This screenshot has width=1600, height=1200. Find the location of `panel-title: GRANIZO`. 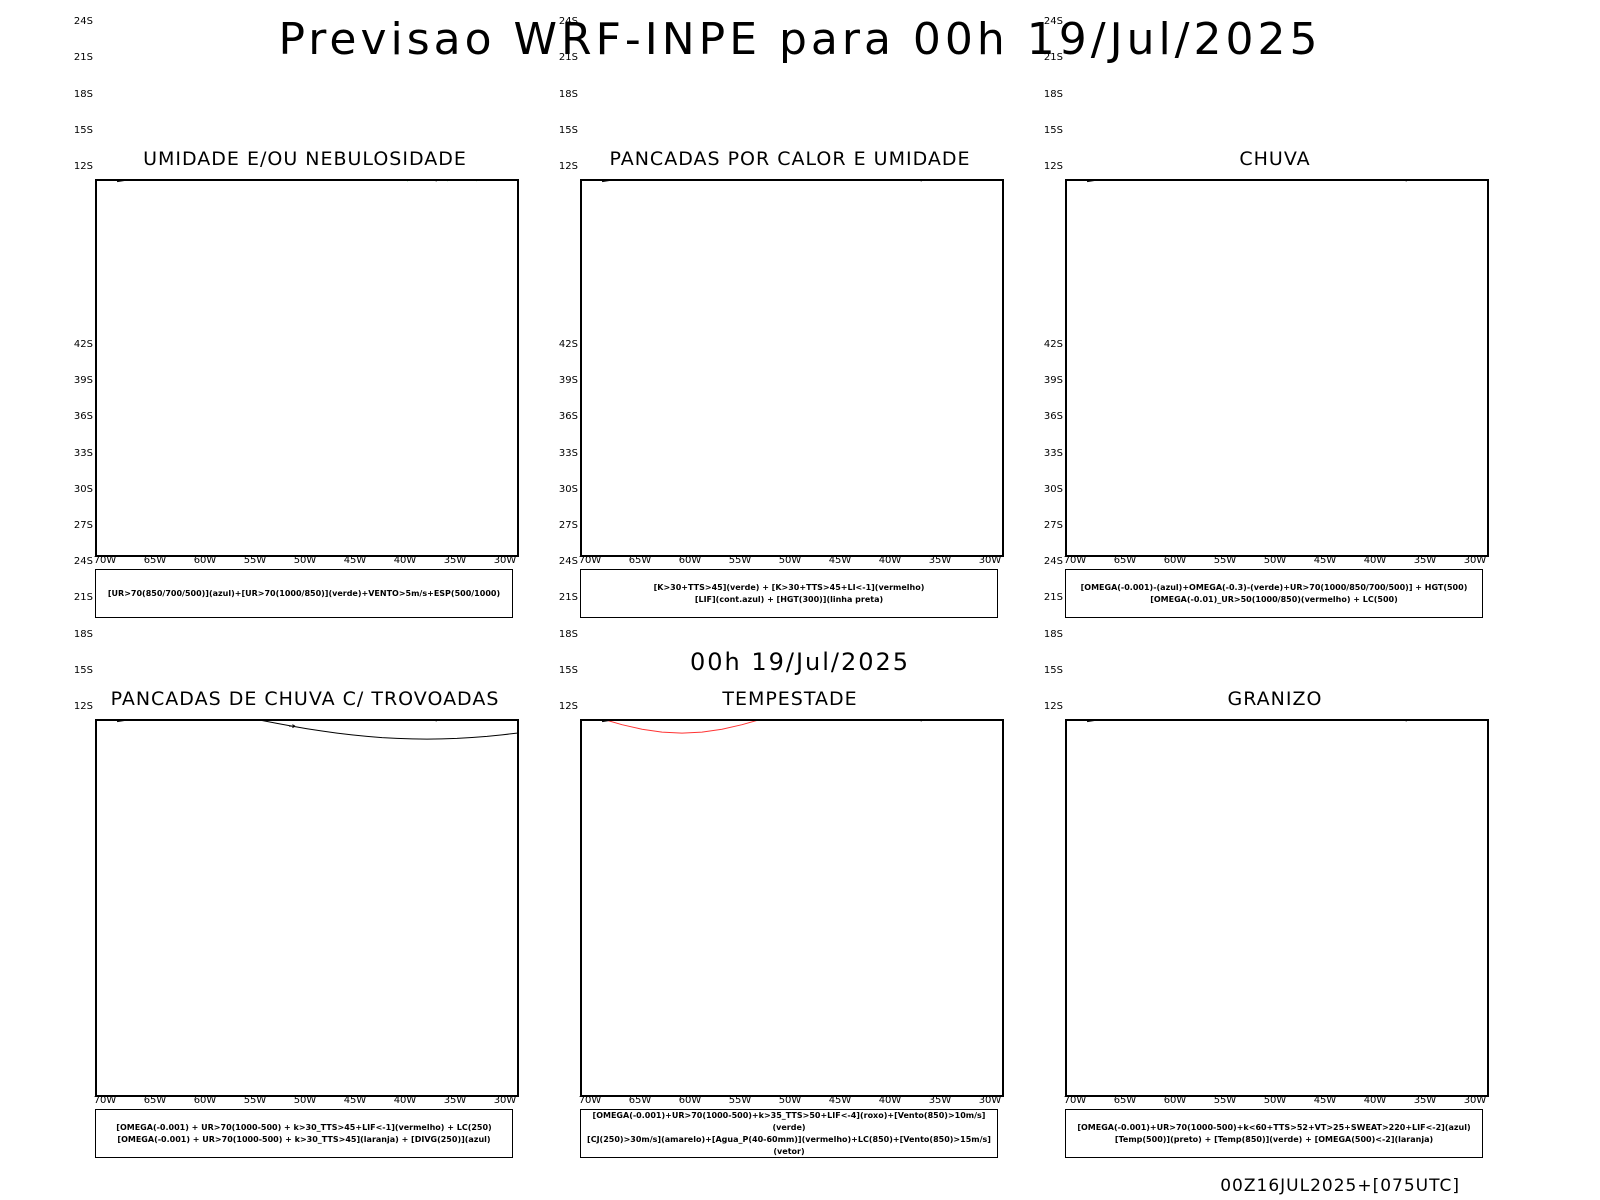

panel-title: GRANIZO is located at coordinates (1275, 699).